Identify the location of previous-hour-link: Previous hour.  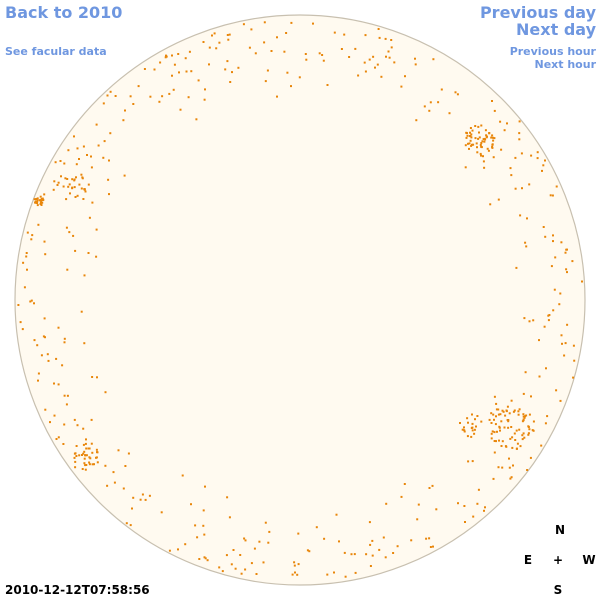
(552, 51).